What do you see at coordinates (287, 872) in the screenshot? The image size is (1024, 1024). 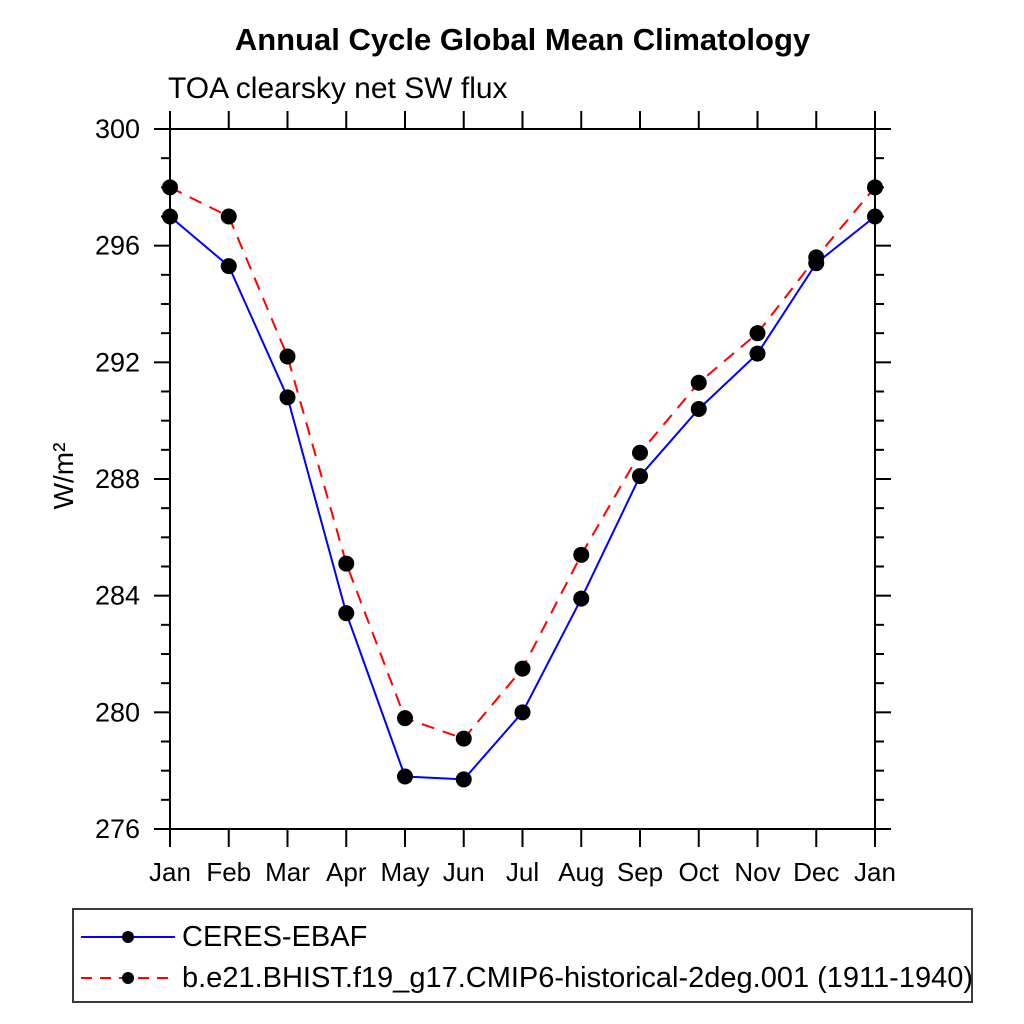 I see `x-tick-label: Mar` at bounding box center [287, 872].